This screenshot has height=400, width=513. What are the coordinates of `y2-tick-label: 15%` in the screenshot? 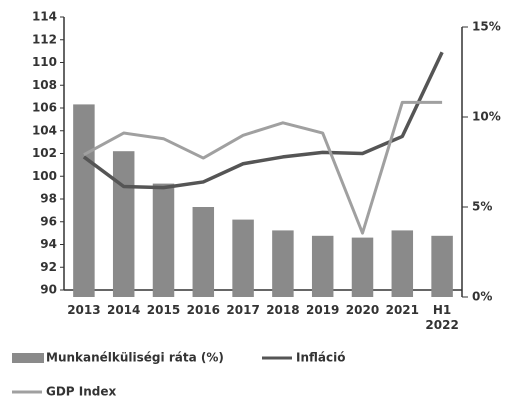 It's located at (486, 27).